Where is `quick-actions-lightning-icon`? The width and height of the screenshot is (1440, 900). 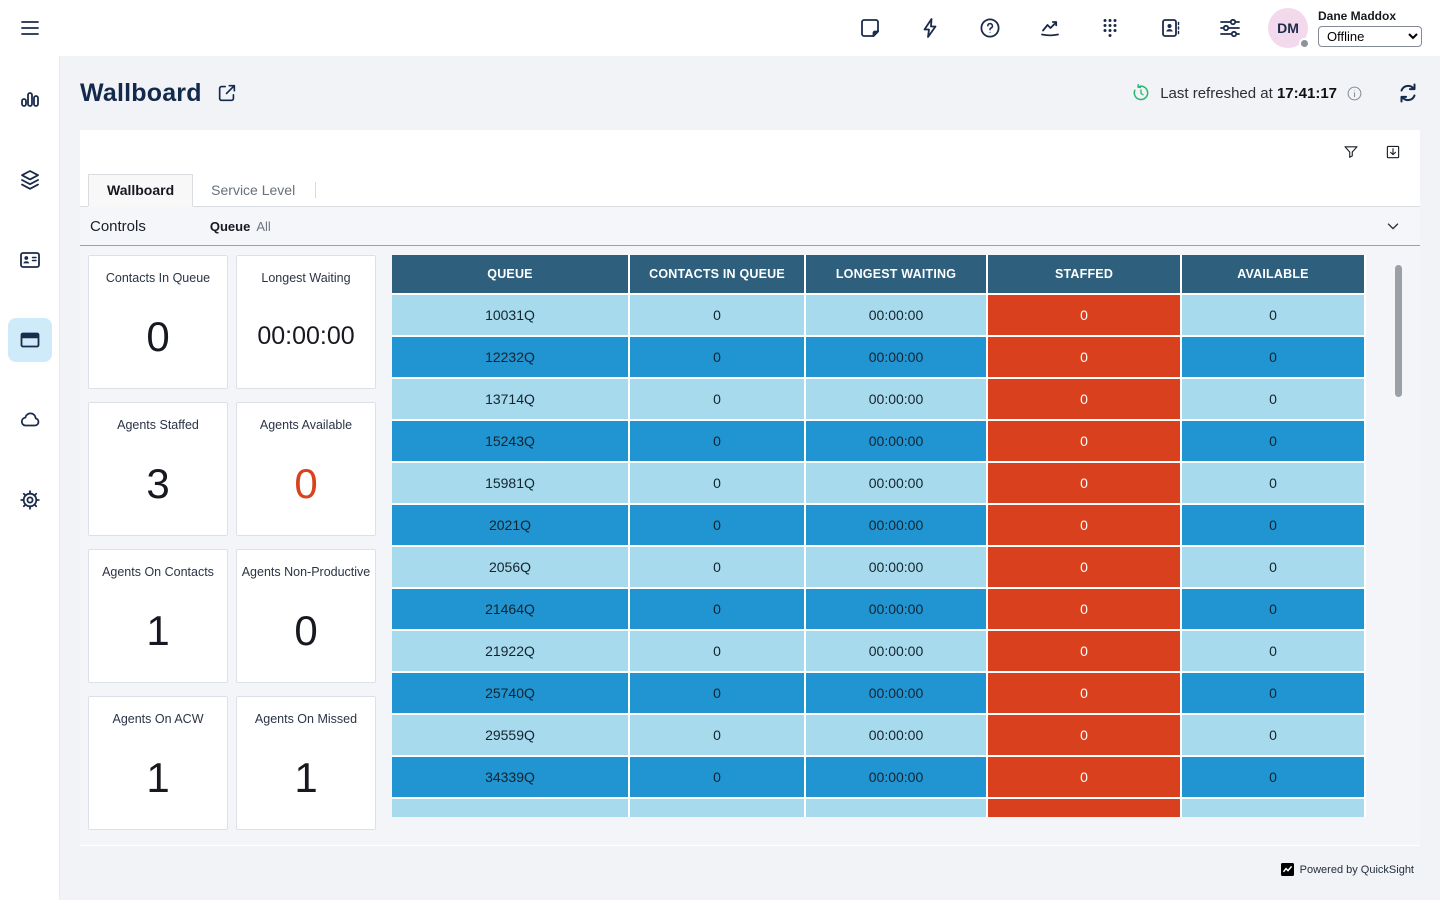
quick-actions-lightning-icon is located at coordinates (930, 28).